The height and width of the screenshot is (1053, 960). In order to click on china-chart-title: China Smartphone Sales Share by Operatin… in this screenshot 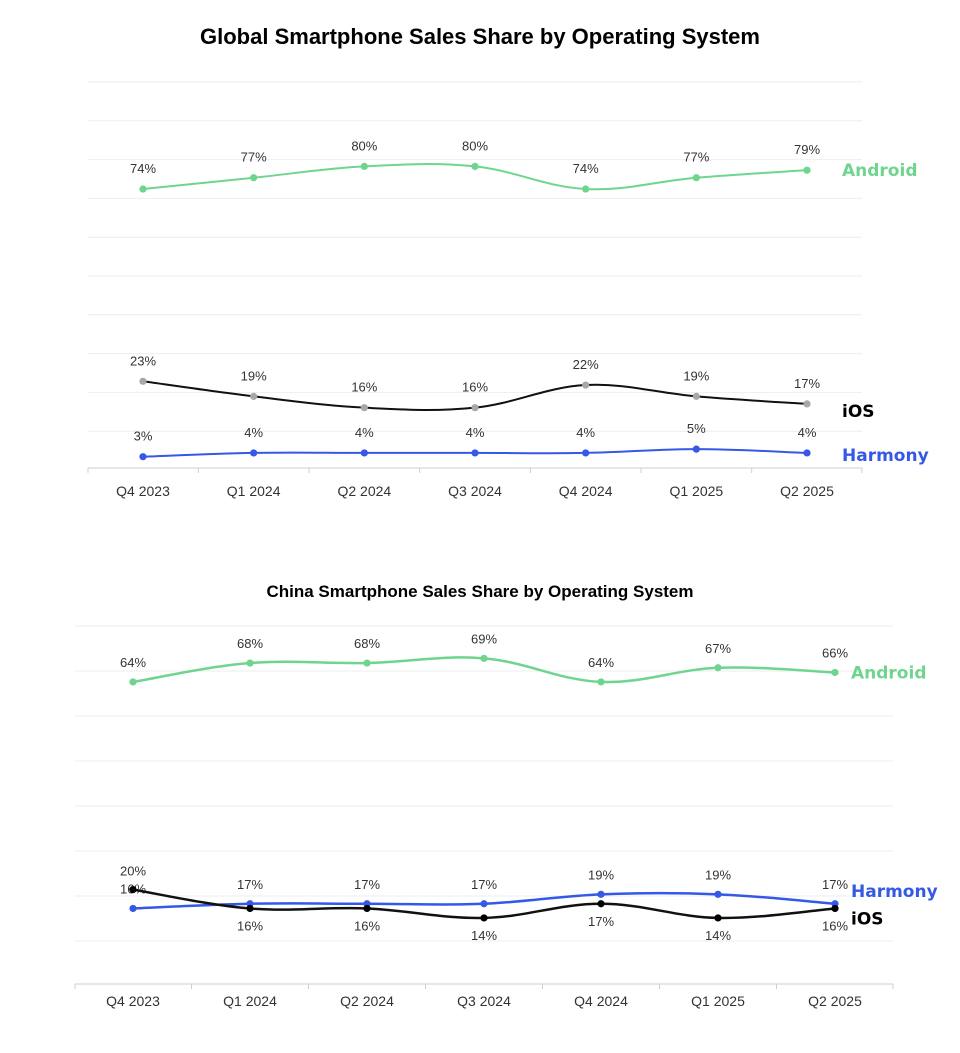, I will do `click(480, 591)`.